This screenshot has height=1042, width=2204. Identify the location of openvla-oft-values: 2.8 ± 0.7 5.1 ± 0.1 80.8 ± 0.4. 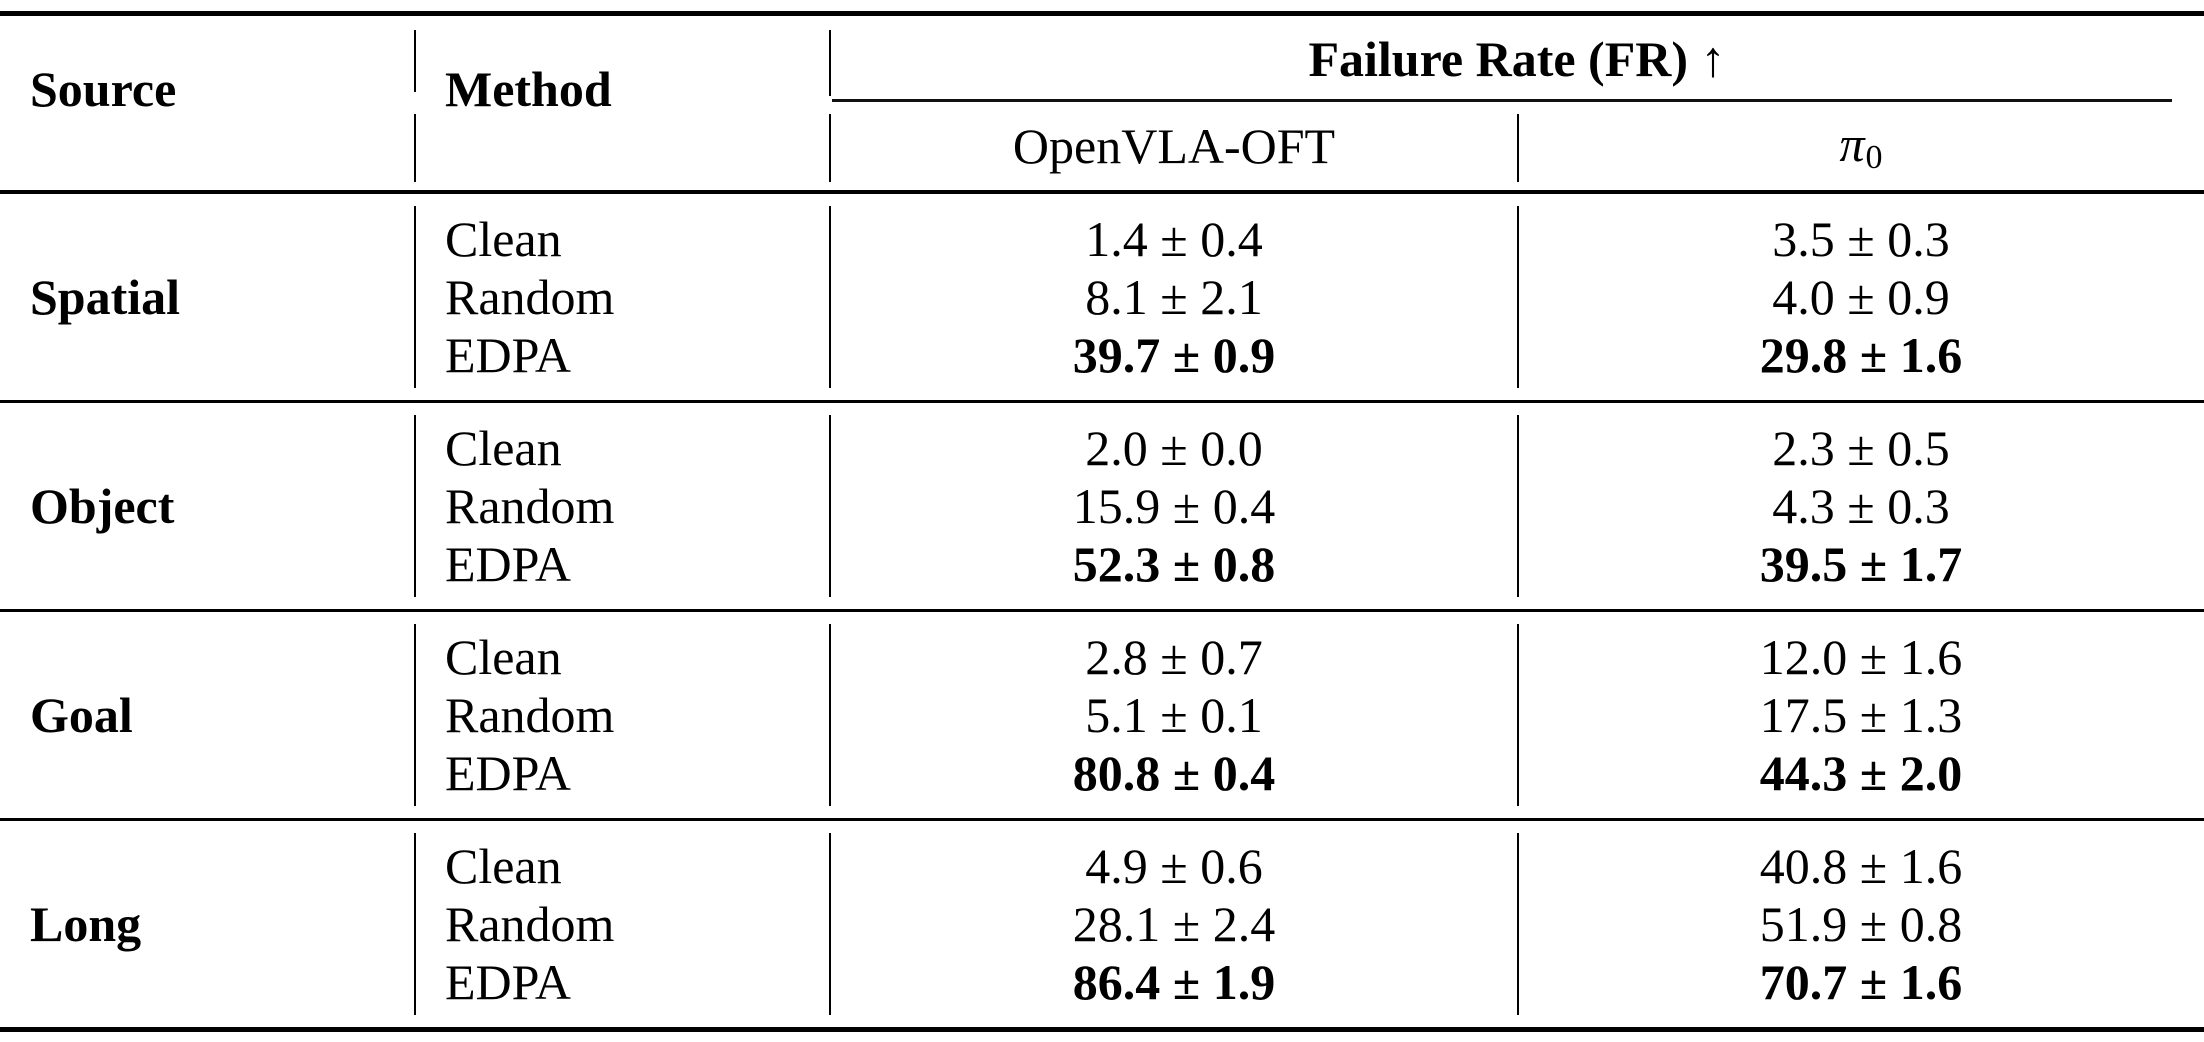
(1174, 715).